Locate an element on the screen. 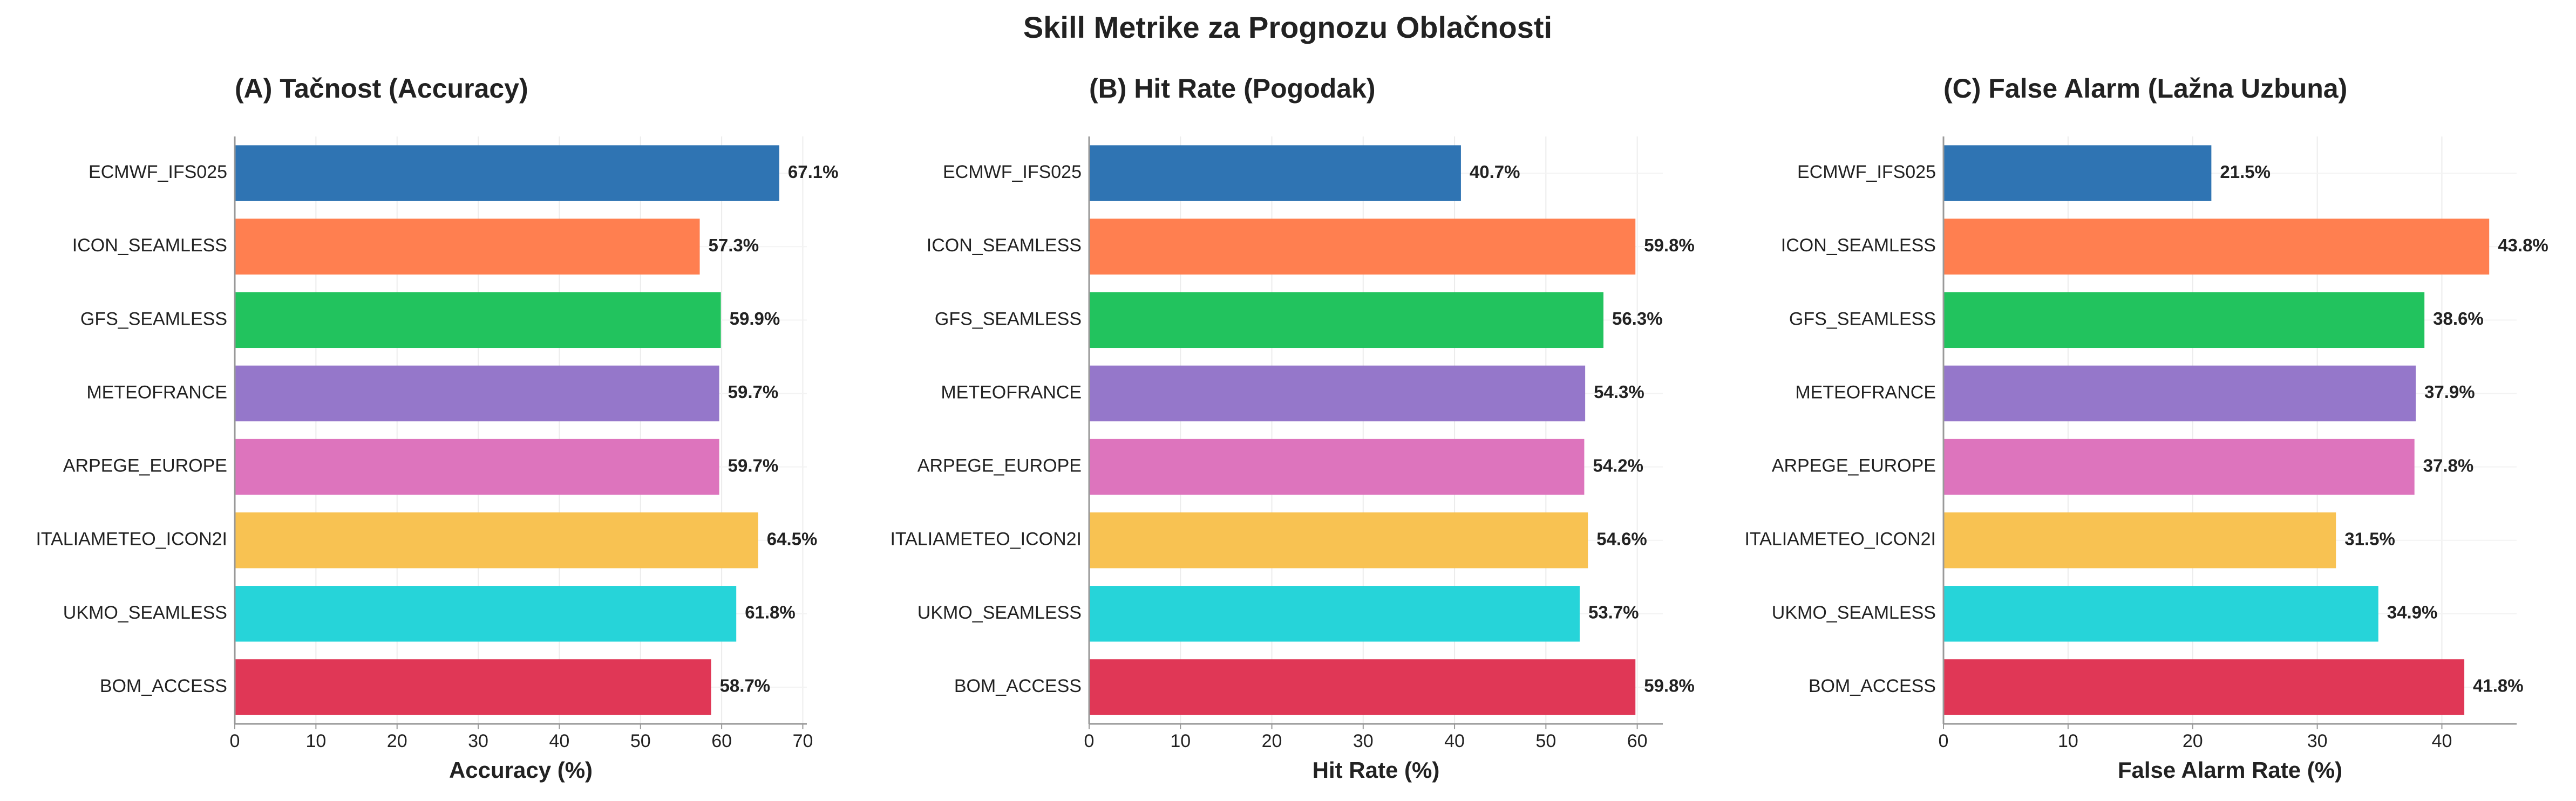  x-axis-label: False Alarm Rate (%) is located at coordinates (2230, 770).